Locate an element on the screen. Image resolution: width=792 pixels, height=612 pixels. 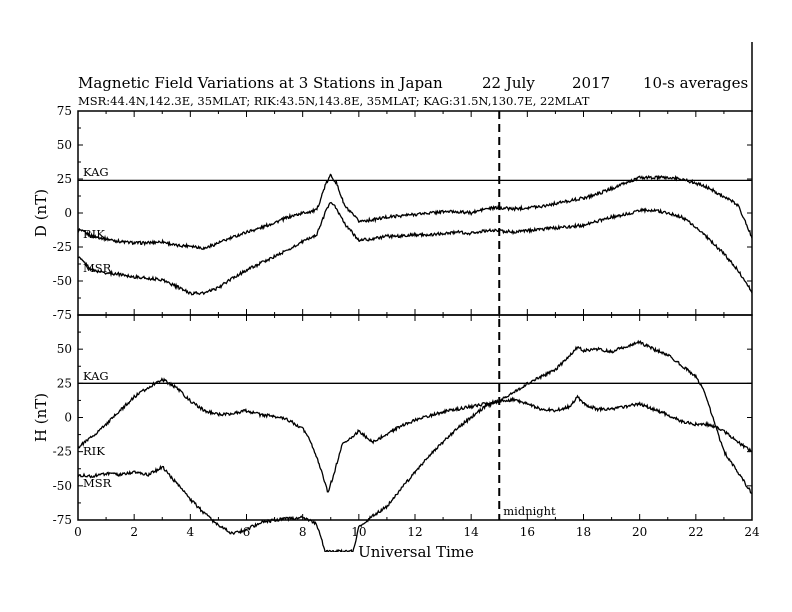
d-series-label-kag: KAG is located at coordinates (96, 172).